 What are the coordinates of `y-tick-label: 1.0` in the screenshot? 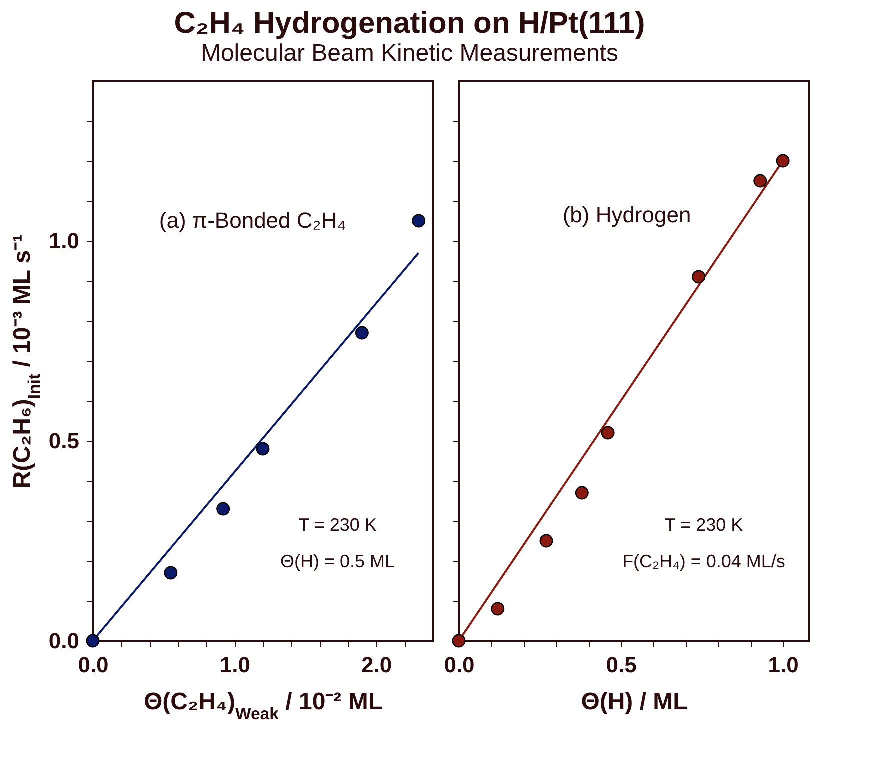 It's located at (64, 241).